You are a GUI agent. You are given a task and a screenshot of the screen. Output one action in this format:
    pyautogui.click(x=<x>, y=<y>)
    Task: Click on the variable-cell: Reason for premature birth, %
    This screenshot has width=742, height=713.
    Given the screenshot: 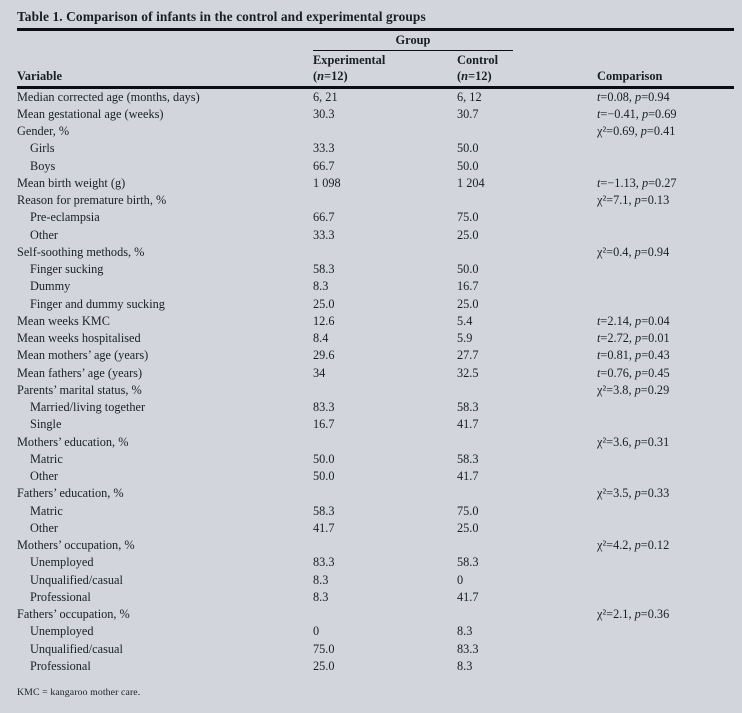 What is the action you would take?
    pyautogui.click(x=92, y=200)
    